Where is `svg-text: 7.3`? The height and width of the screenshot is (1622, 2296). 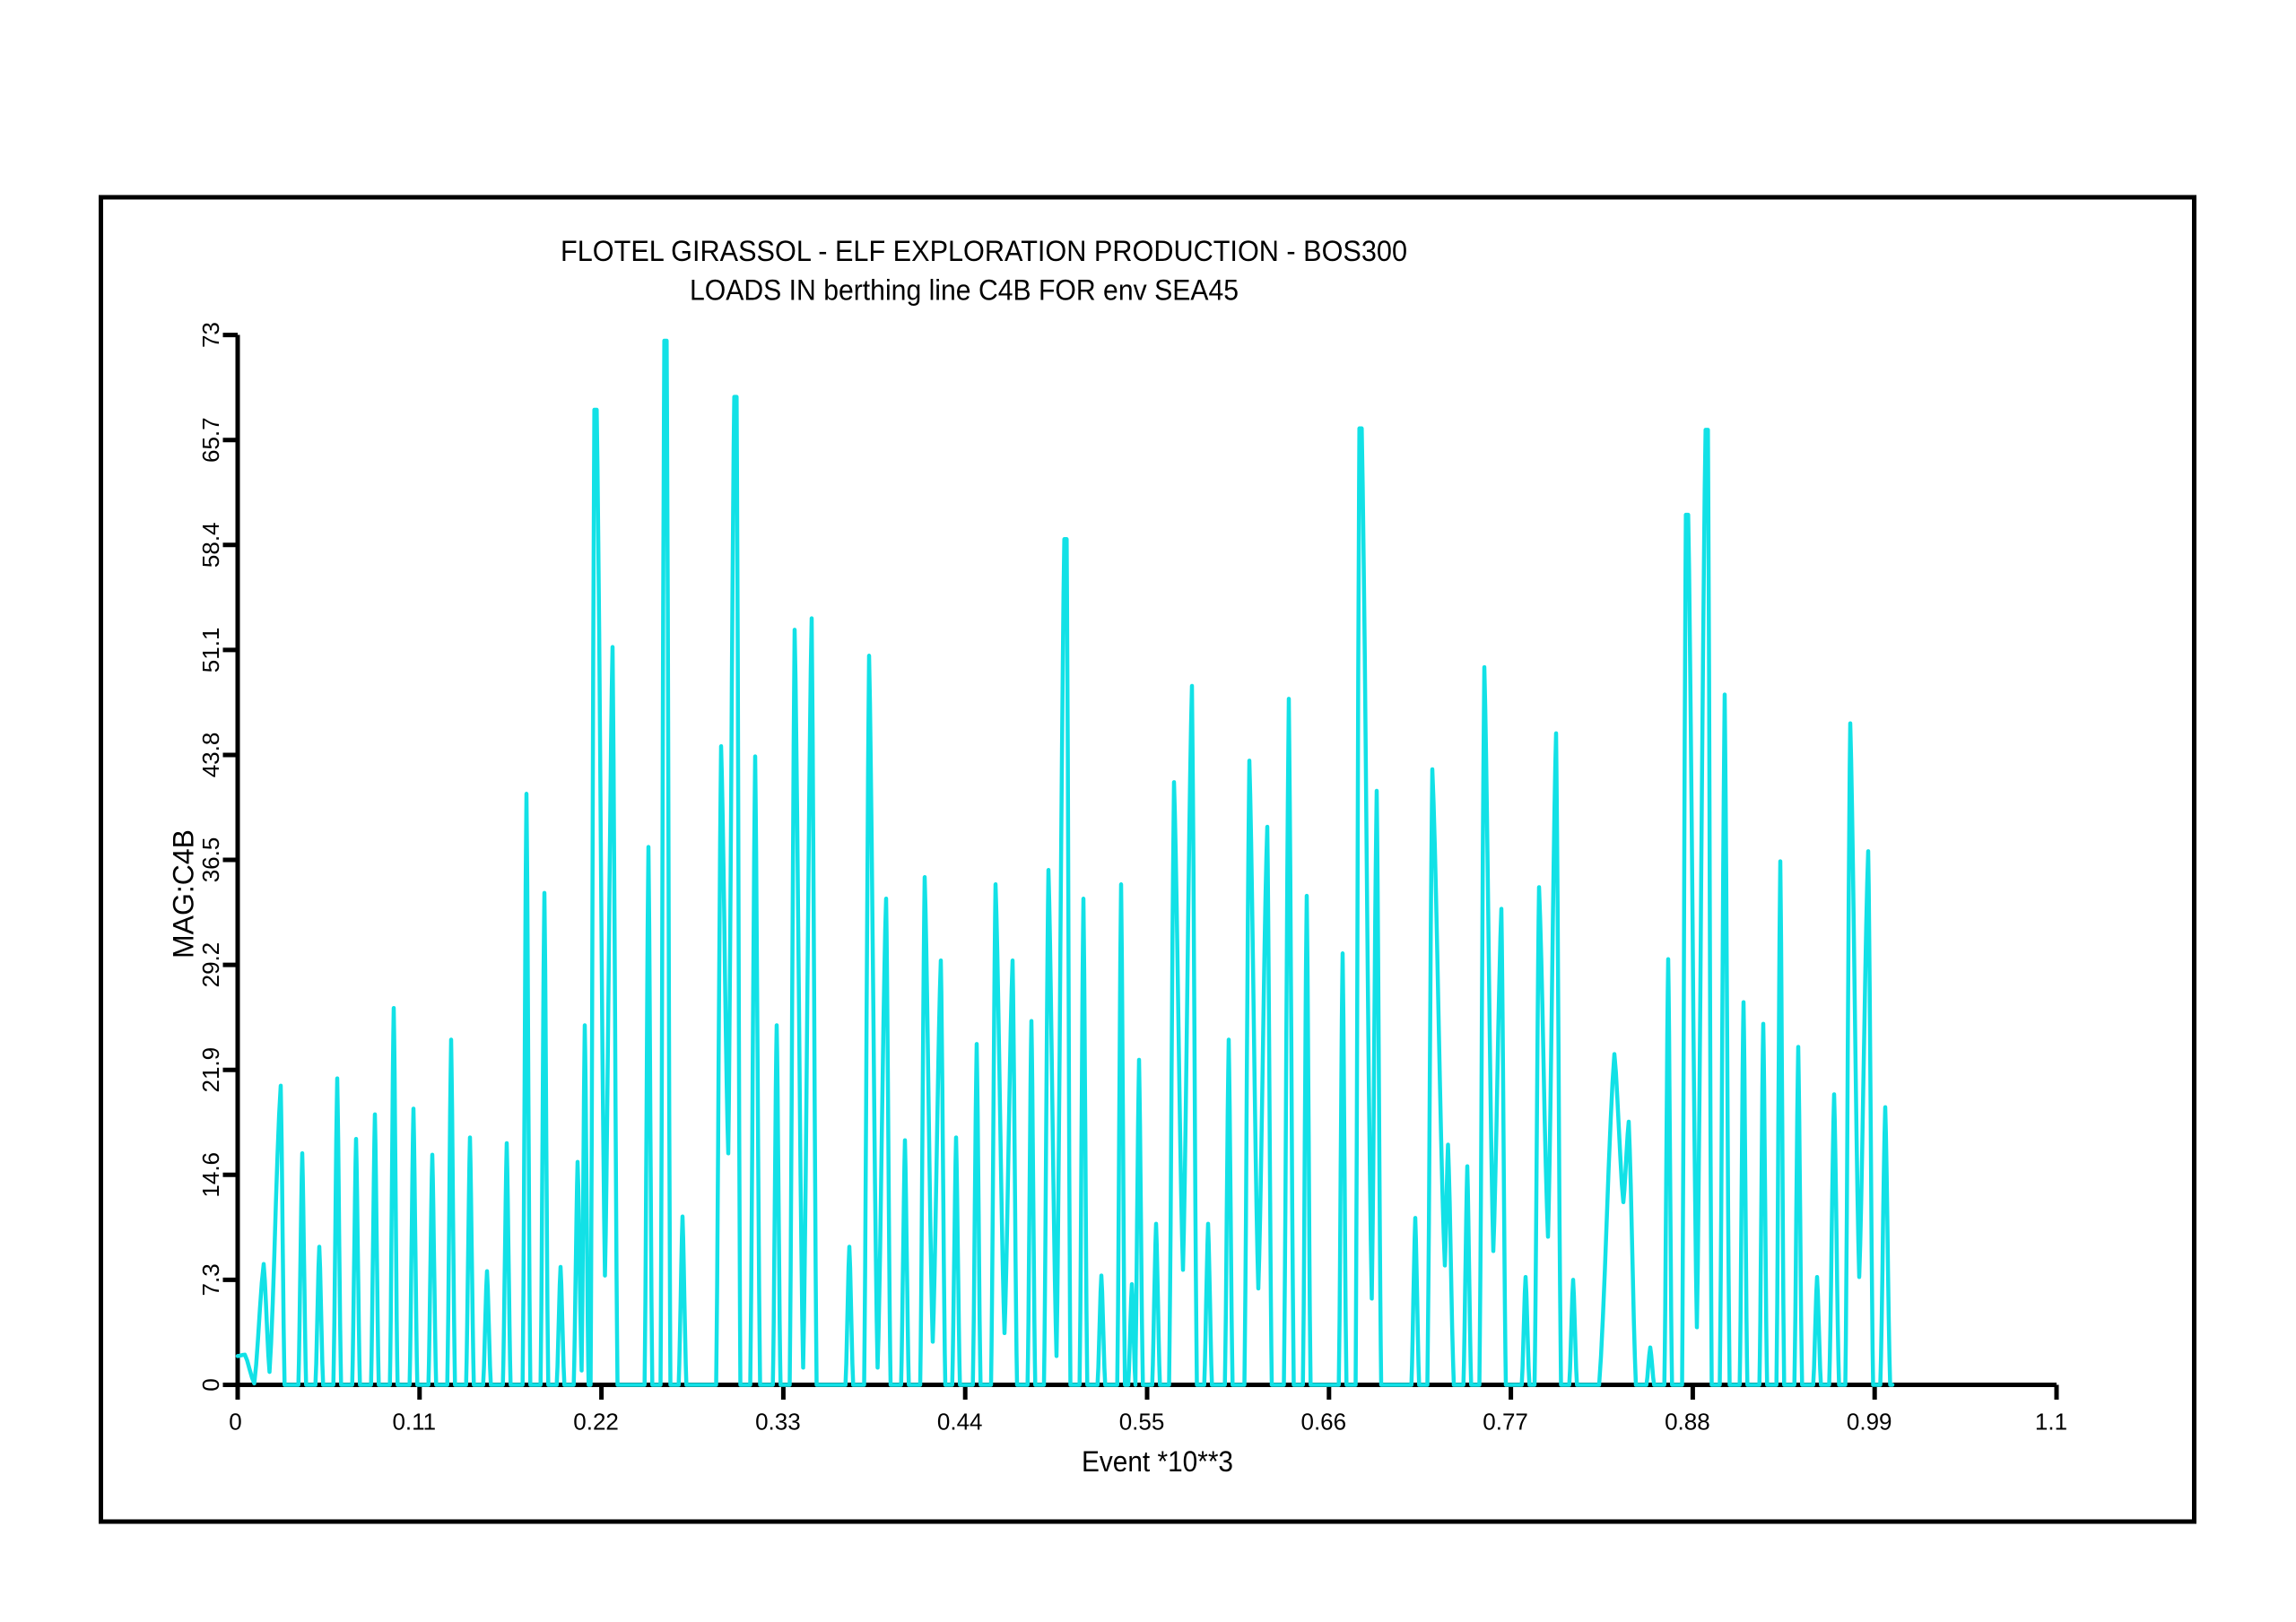 svg-text: 7.3 is located at coordinates (210, 1279).